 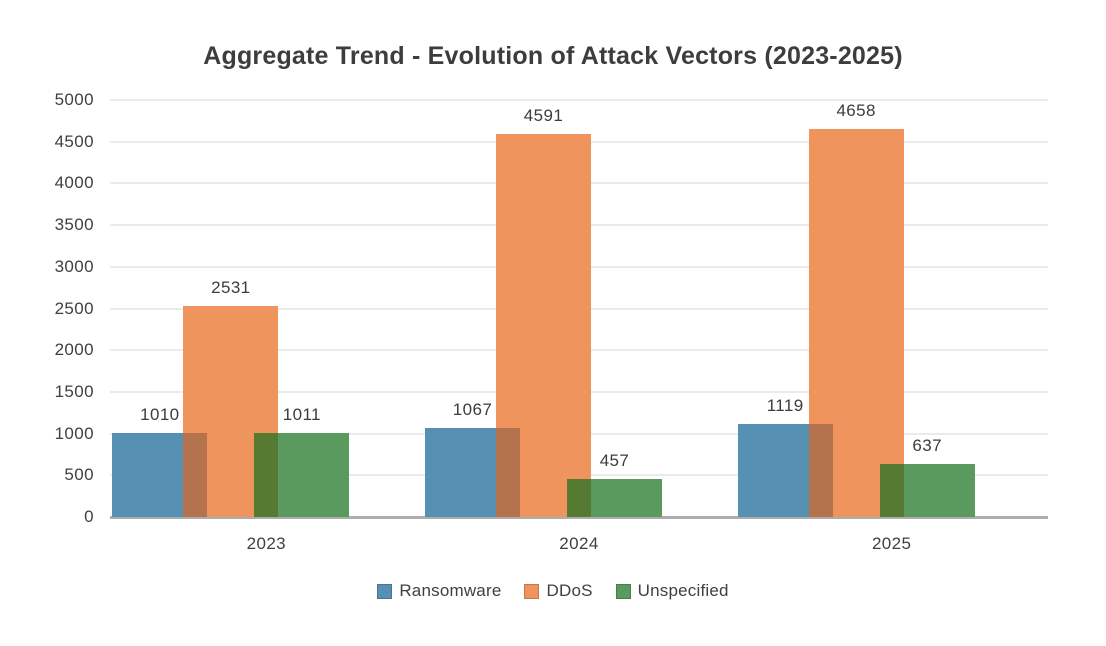 I want to click on data-label-ransomware-2025: 1119, so click(x=785, y=405).